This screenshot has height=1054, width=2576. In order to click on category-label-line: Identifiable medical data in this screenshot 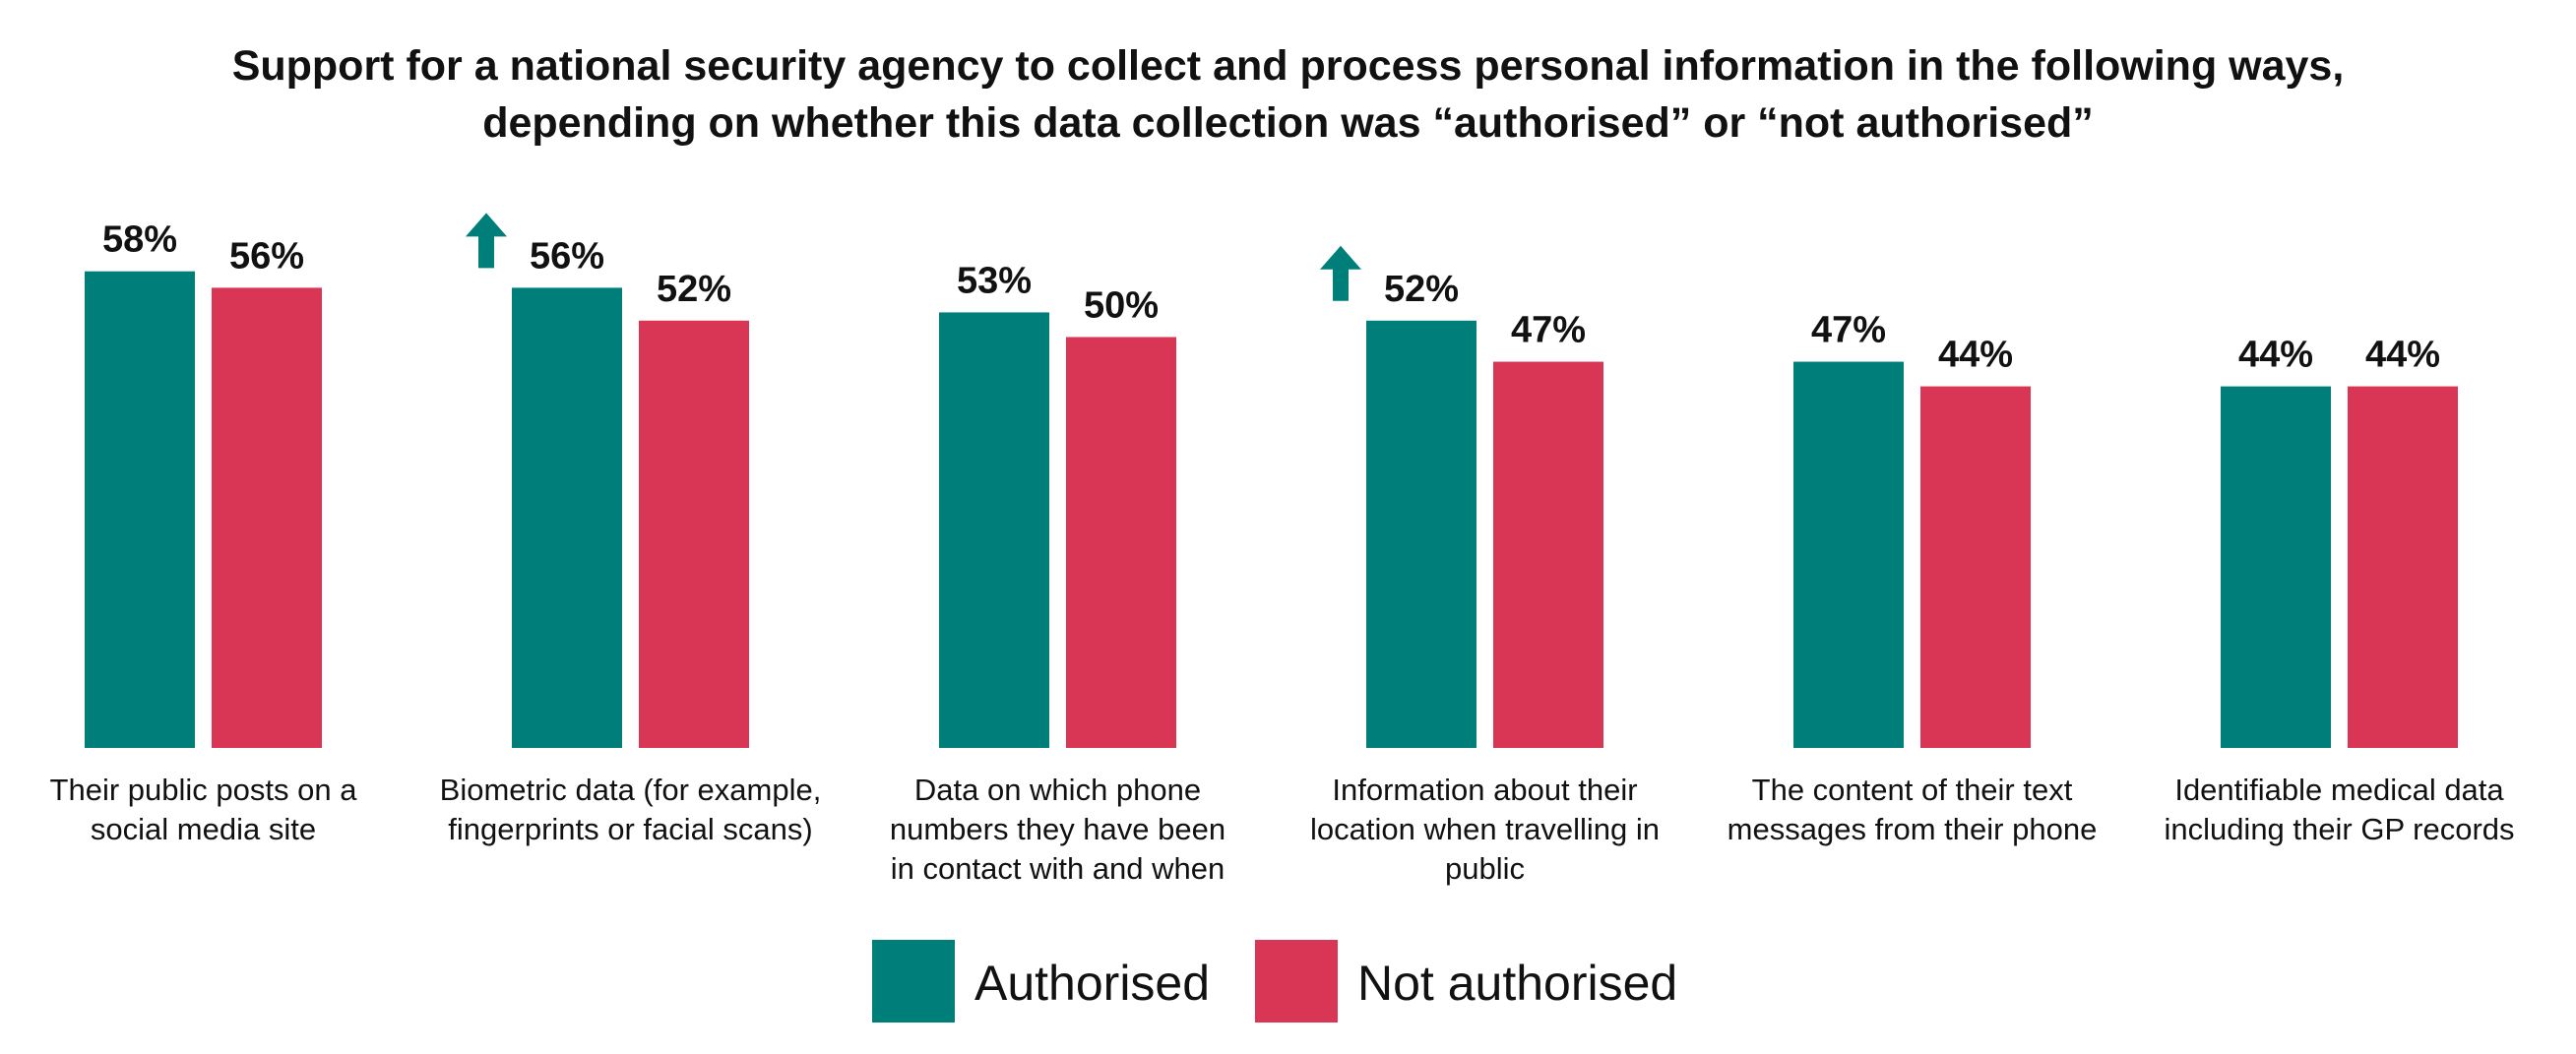, I will do `click(2339, 790)`.